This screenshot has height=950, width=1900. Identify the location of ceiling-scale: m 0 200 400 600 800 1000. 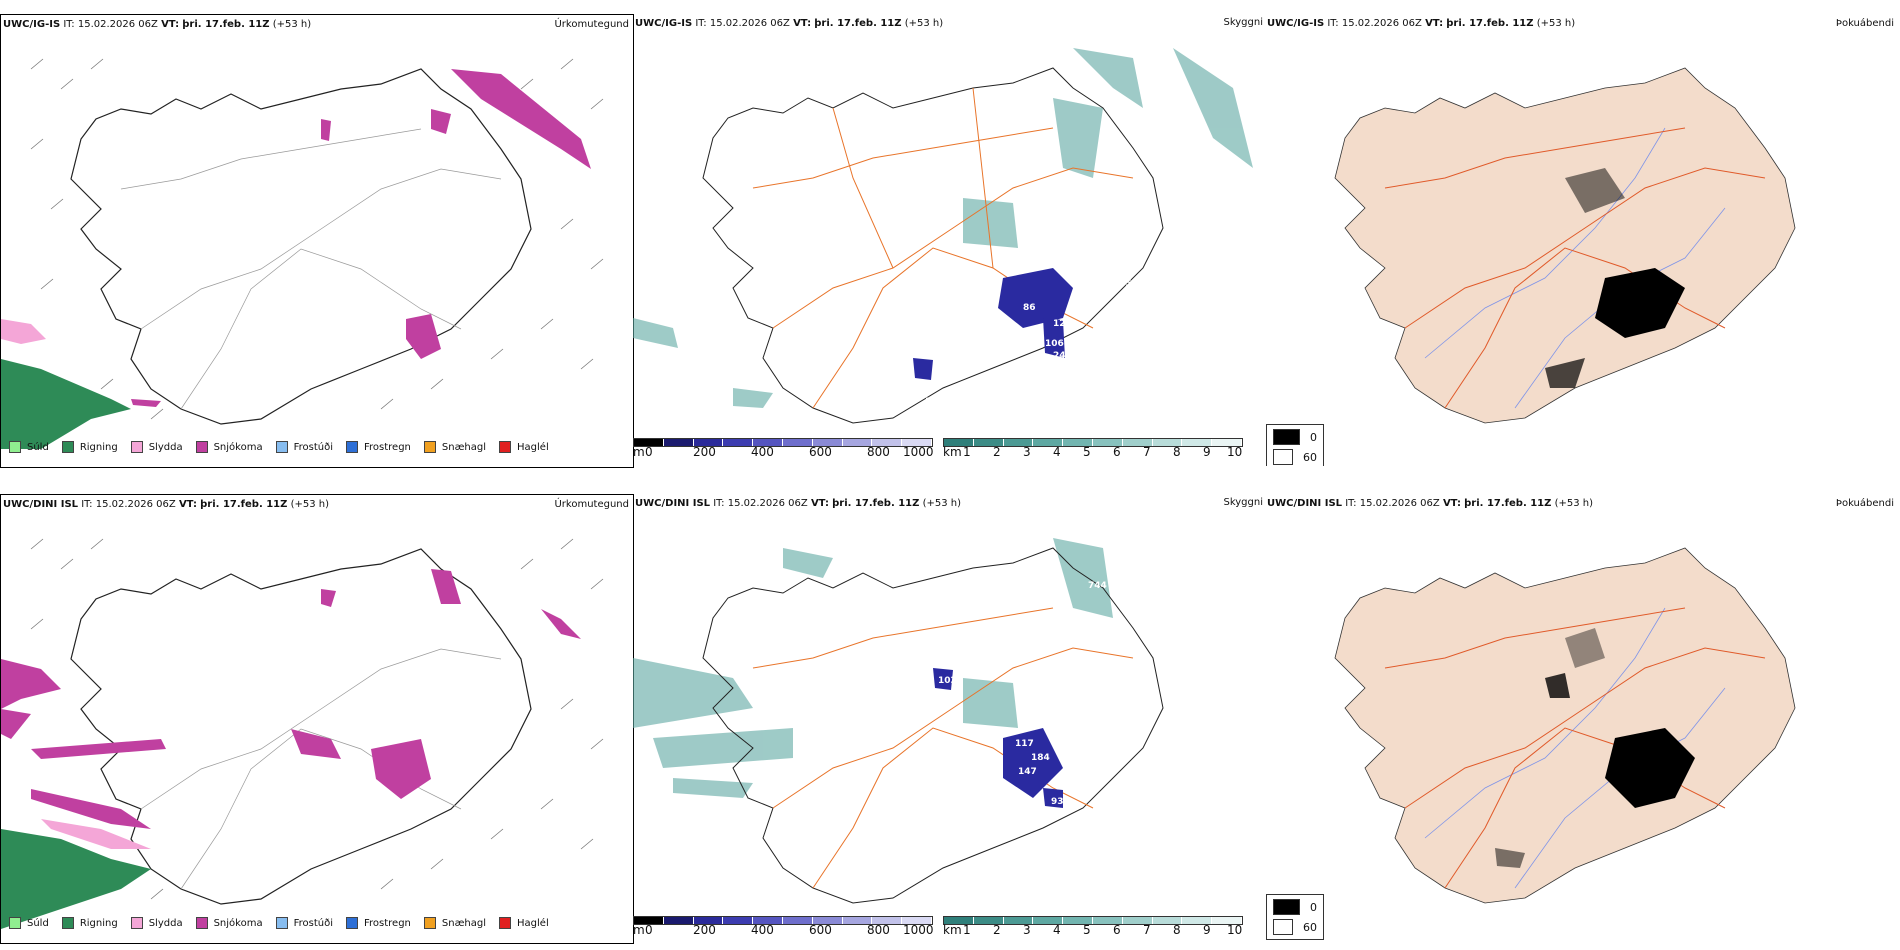
(783, 448).